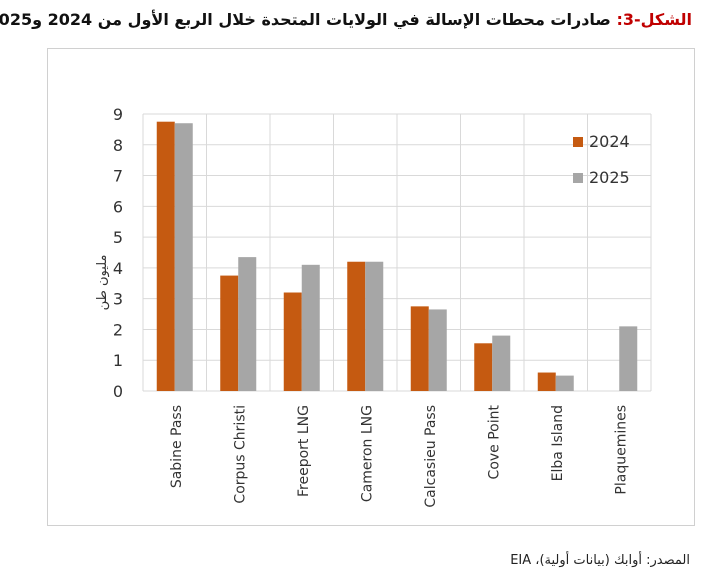  What do you see at coordinates (494, 441) in the screenshot?
I see `x-tick-label: Cove Point` at bounding box center [494, 441].